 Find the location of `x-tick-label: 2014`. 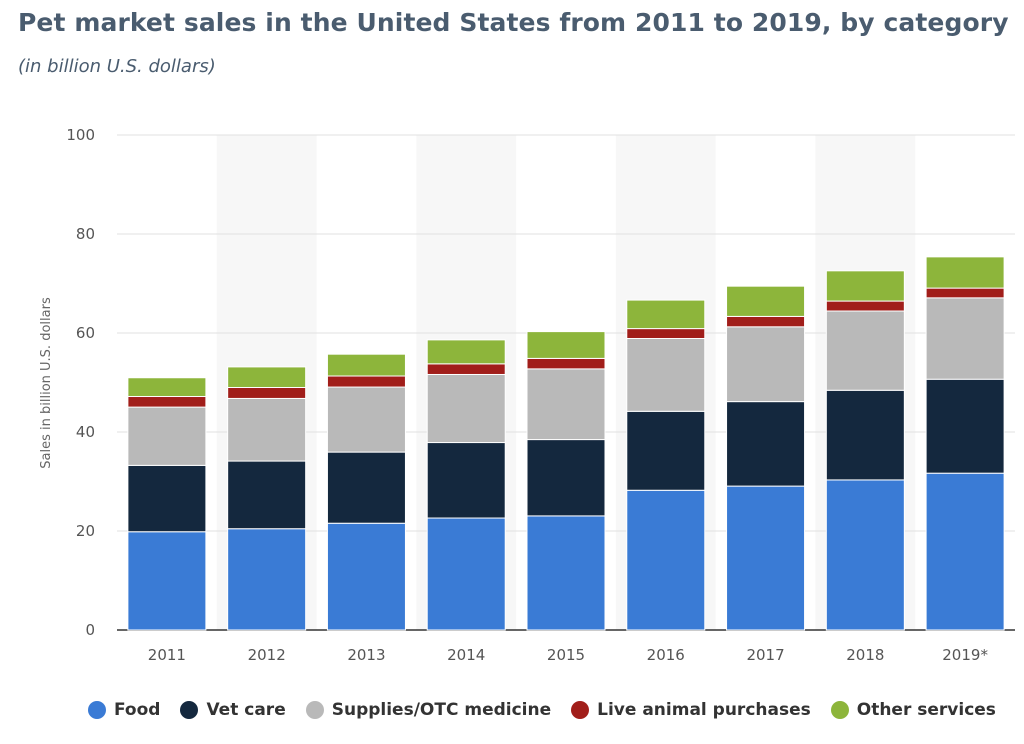

x-tick-label: 2014 is located at coordinates (466, 655).